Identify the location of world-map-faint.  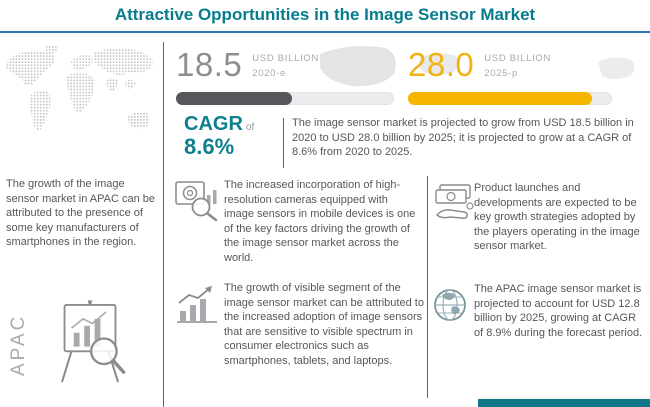
(477, 66).